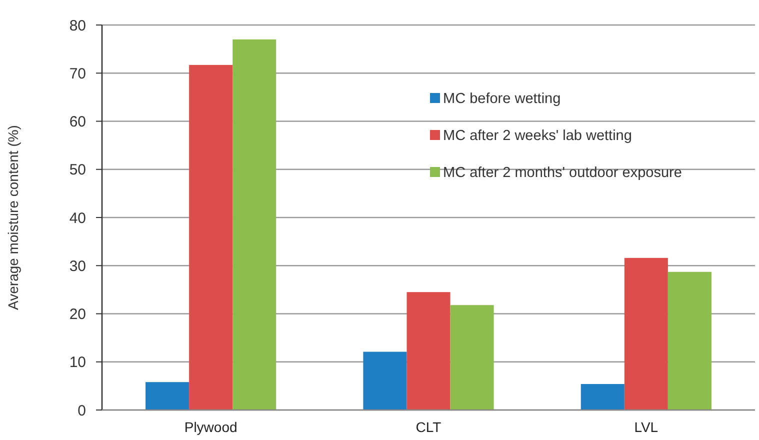  I want to click on y-tick-label: 0, so click(82, 411).